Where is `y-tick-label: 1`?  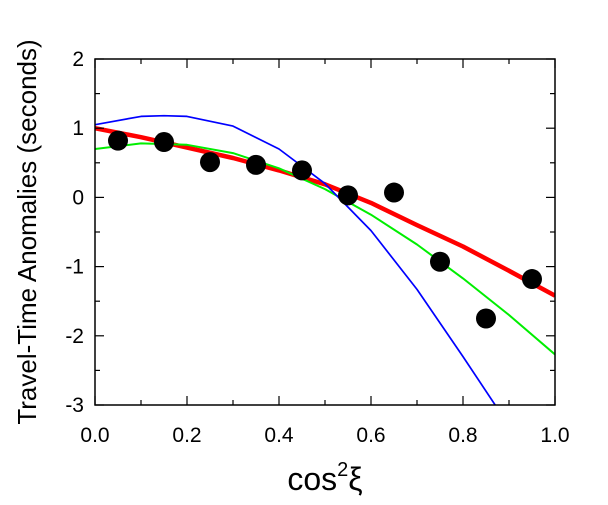
y-tick-label: 1 is located at coordinates (78, 128).